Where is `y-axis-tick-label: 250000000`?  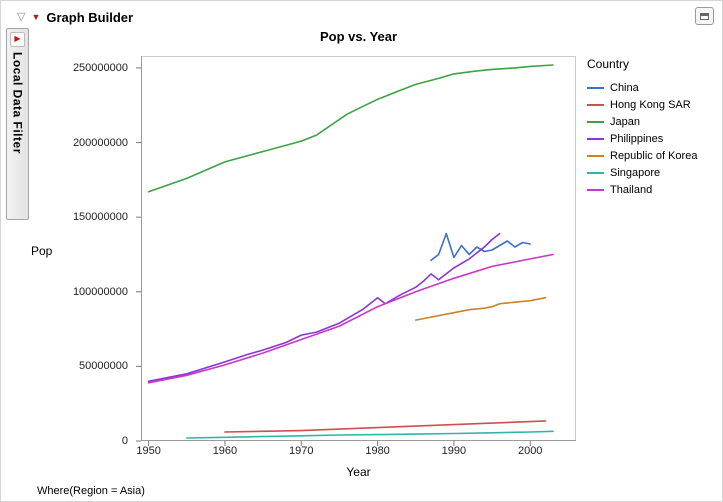 y-axis-tick-label: 250000000 is located at coordinates (100, 67).